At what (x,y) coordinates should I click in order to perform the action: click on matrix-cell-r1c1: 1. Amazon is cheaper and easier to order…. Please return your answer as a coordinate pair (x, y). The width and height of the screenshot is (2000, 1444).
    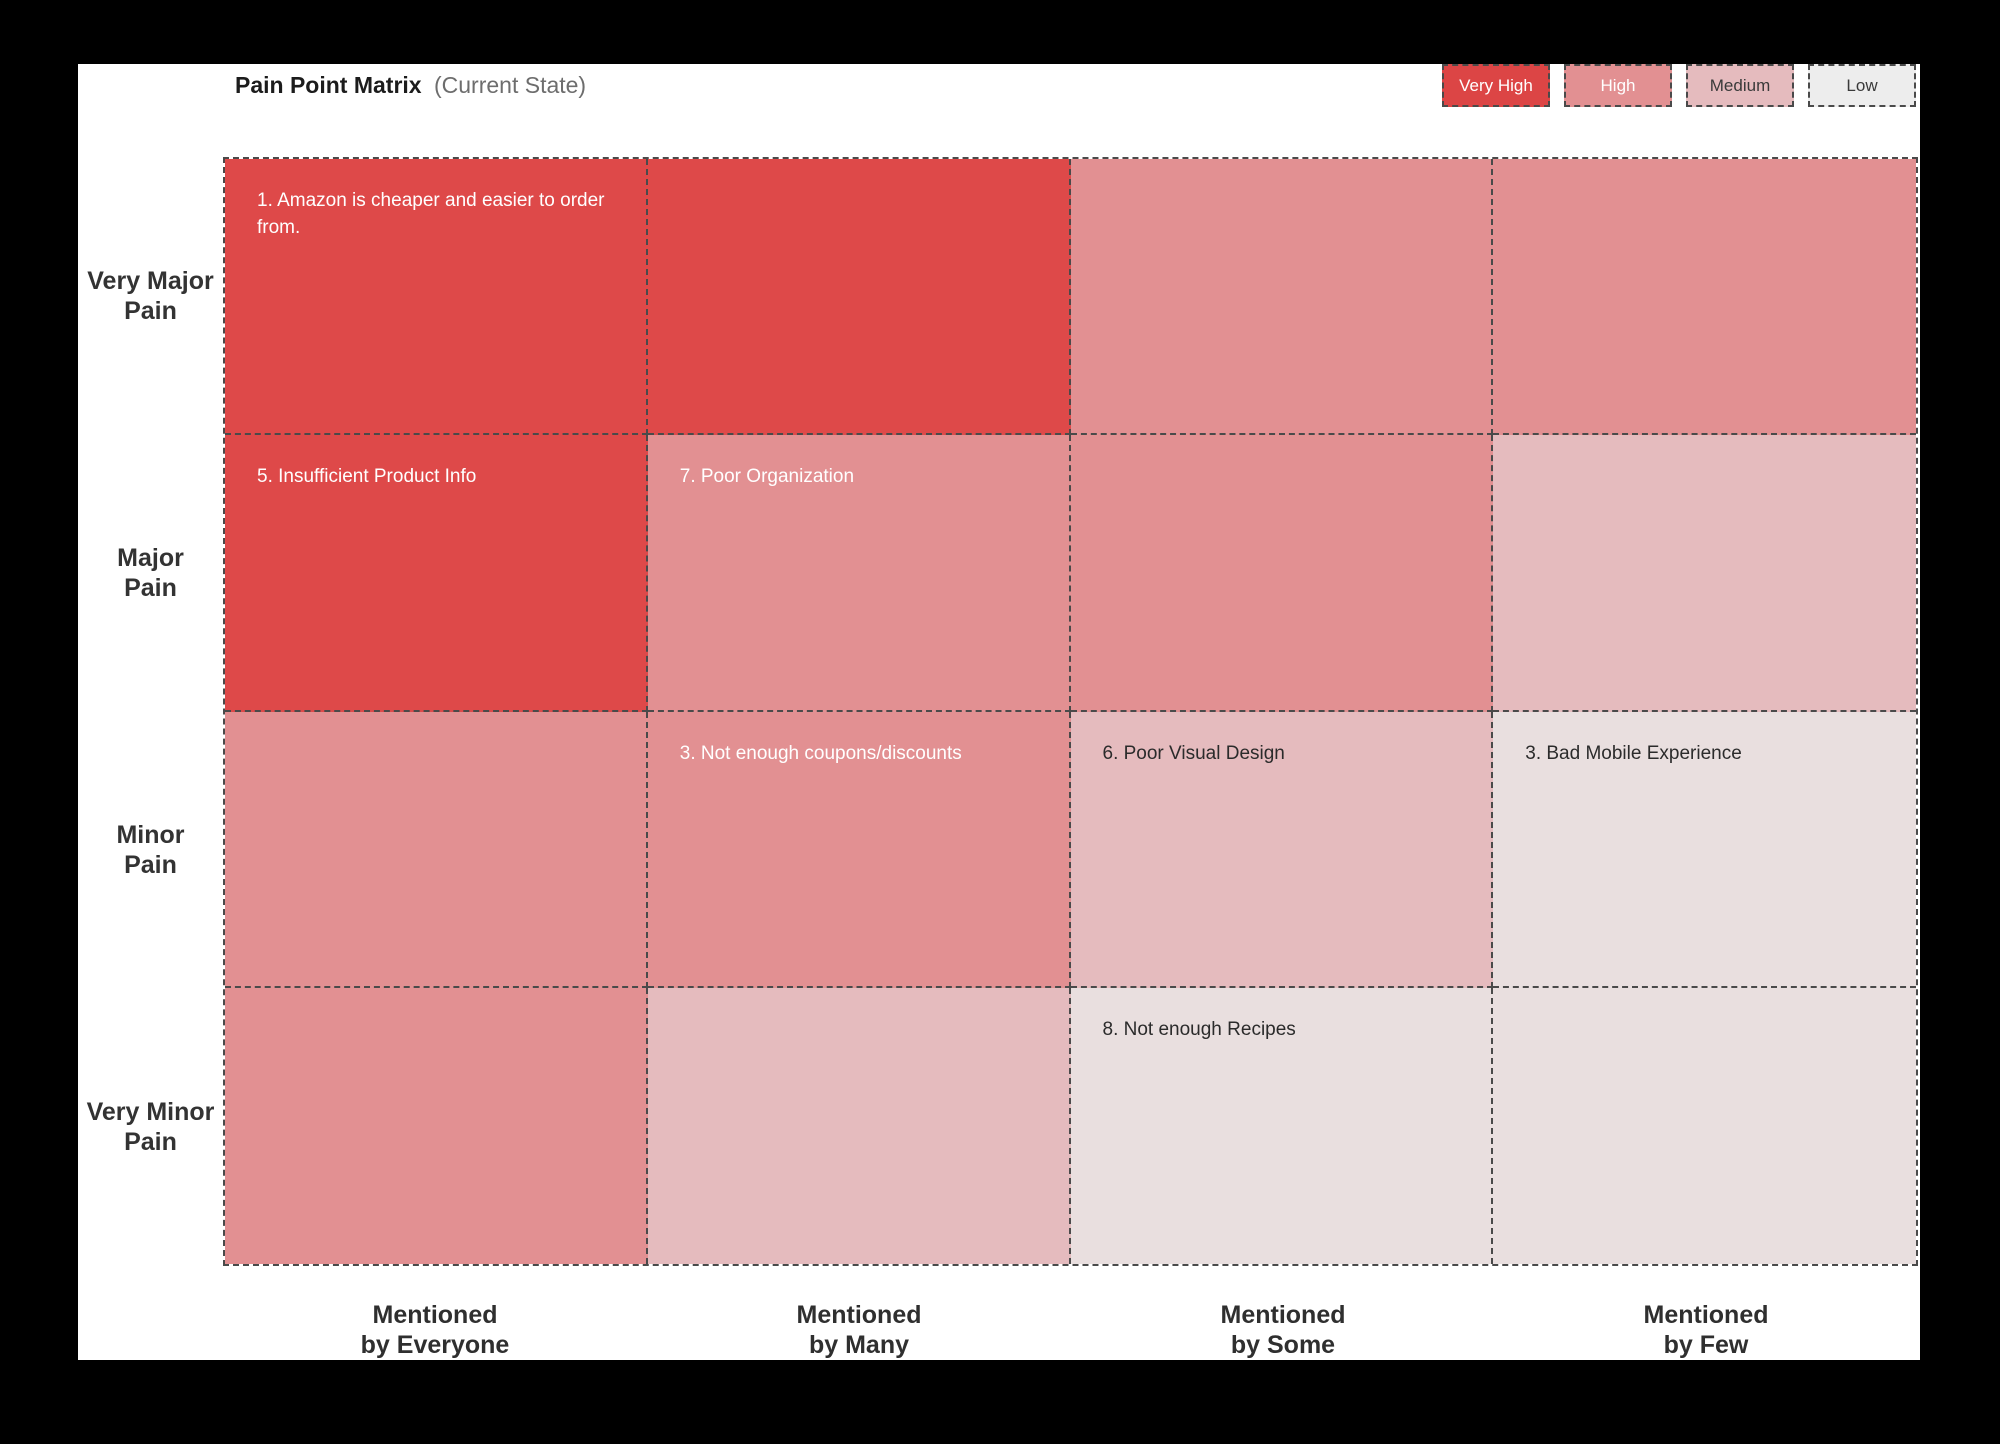
    Looking at the image, I should click on (436, 297).